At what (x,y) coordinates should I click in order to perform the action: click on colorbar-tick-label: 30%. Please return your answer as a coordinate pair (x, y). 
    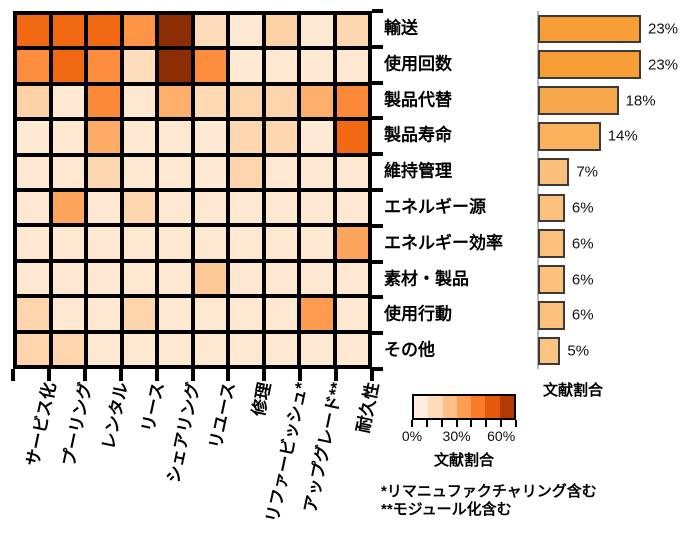
    Looking at the image, I should click on (456, 436).